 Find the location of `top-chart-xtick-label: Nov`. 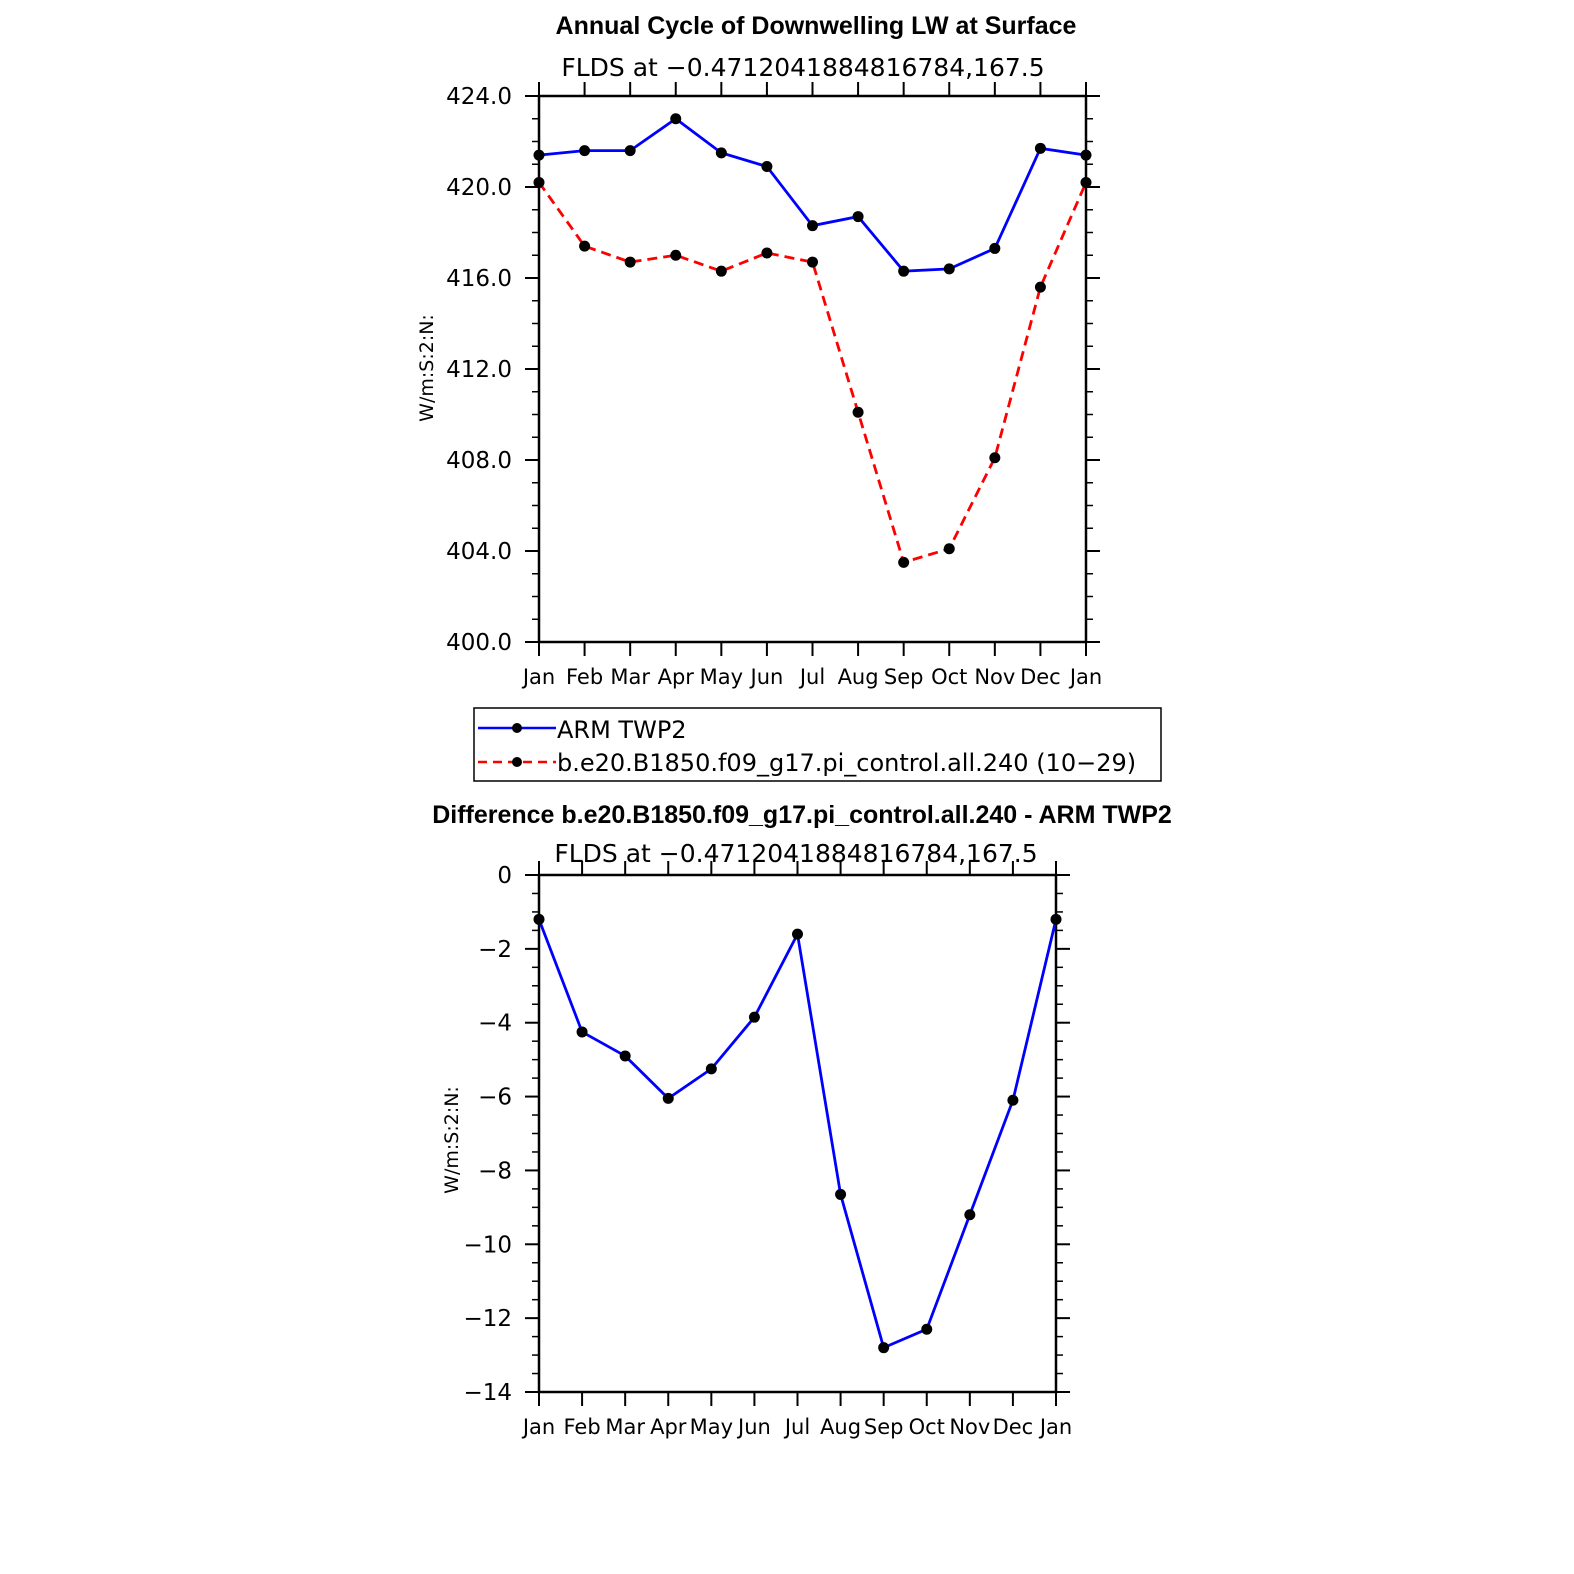

top-chart-xtick-label: Nov is located at coordinates (994, 677).